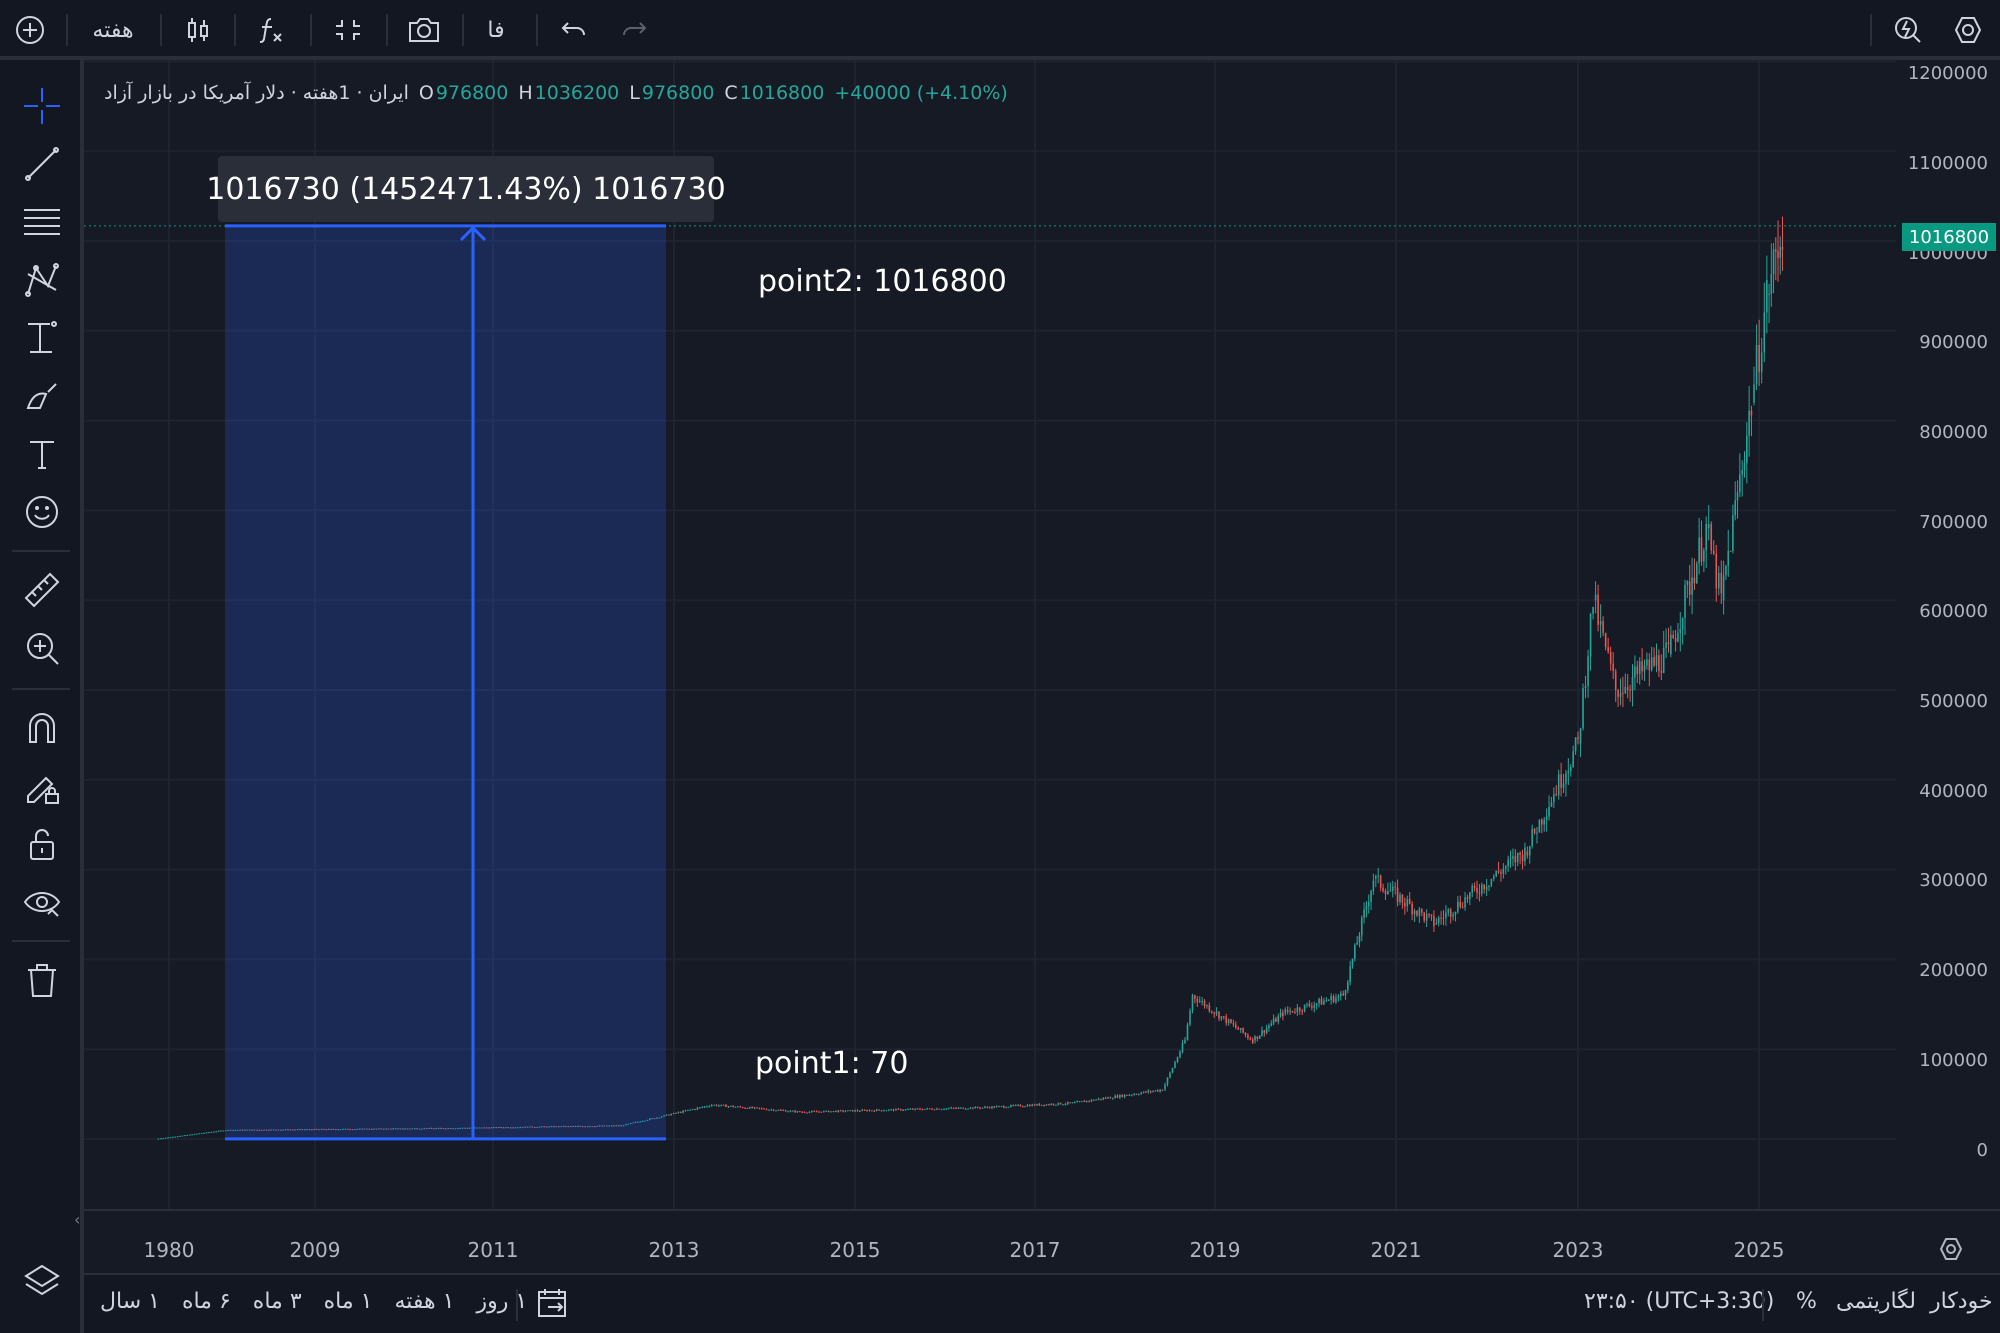 The image size is (2000, 1333). Describe the element at coordinates (1000, 30) in the screenshot. I see `top-toolbar: هفته فا` at that location.